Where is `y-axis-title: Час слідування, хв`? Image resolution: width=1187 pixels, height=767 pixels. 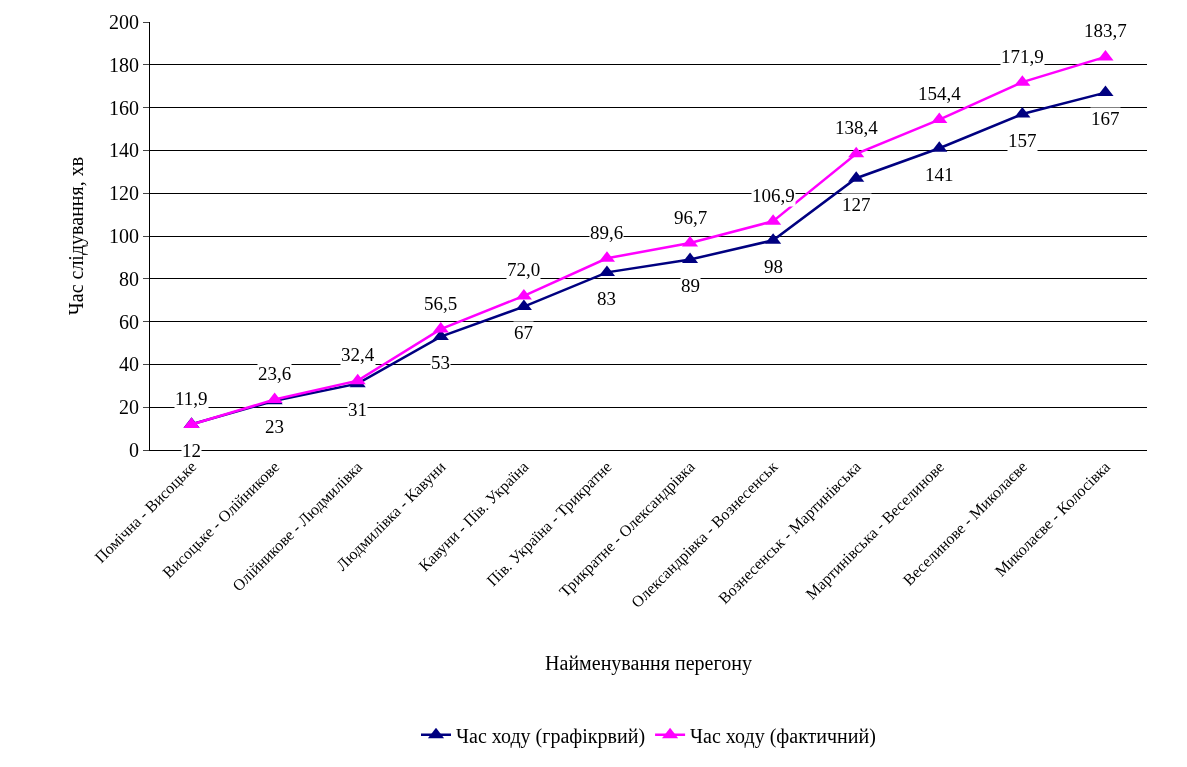
y-axis-title: Час слідування, хв is located at coordinates (76, 236).